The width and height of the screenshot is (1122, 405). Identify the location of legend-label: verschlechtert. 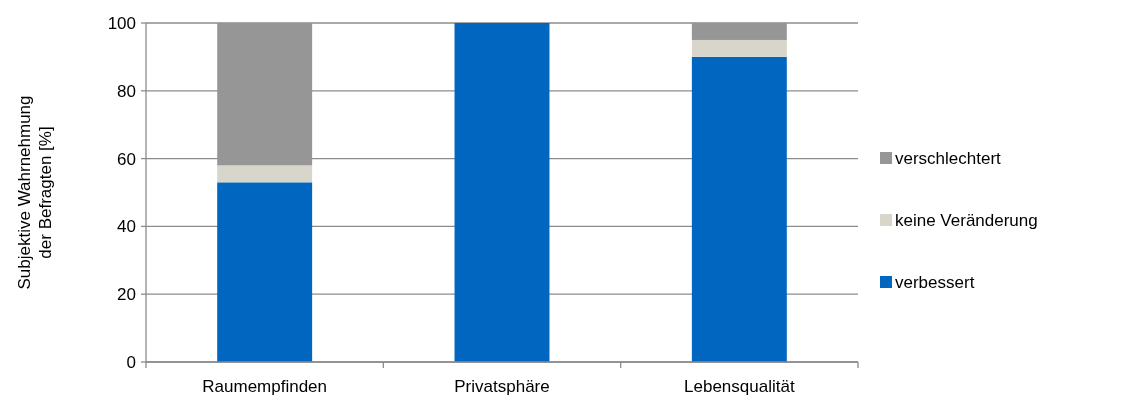
(948, 158).